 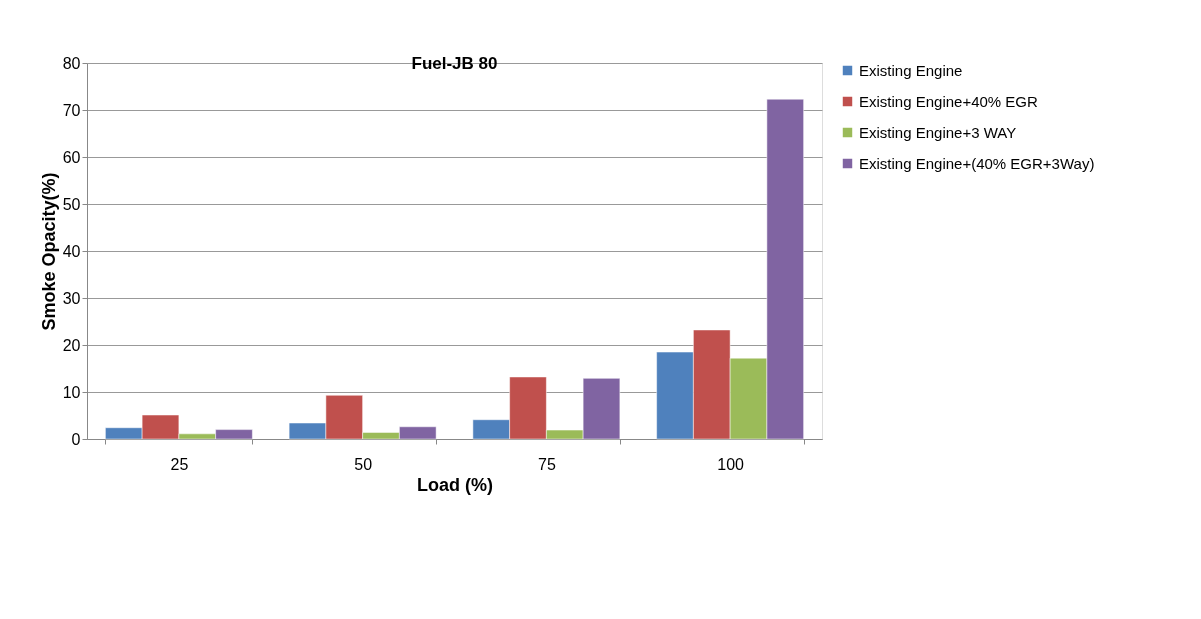 What do you see at coordinates (71, 63) in the screenshot?
I see `y-tick-label: 80` at bounding box center [71, 63].